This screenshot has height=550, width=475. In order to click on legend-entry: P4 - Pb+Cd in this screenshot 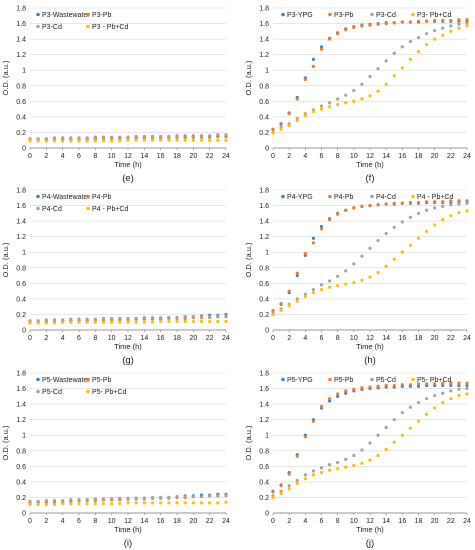, I will do `click(110, 209)`.